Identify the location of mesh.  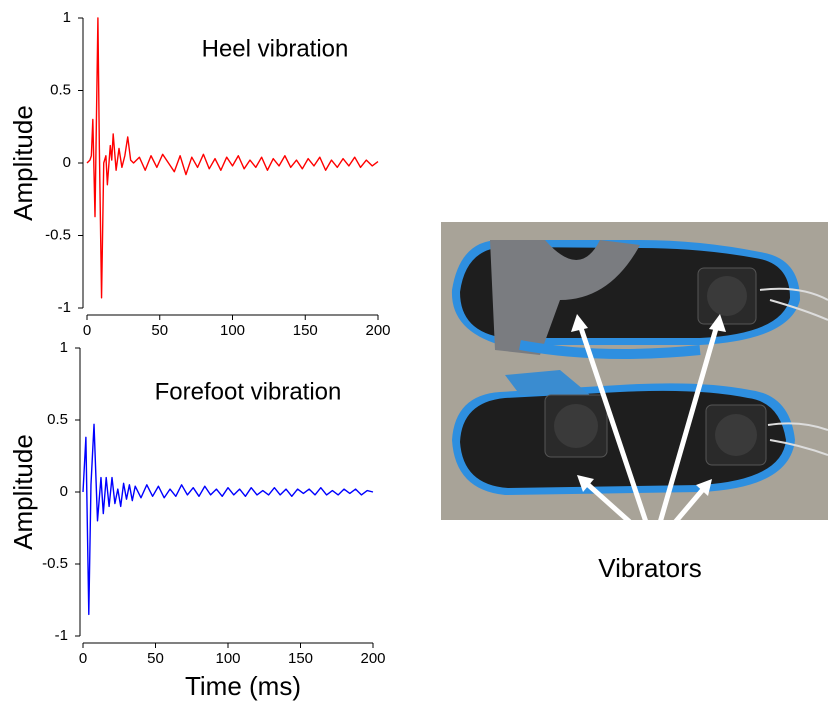
(610, 349).